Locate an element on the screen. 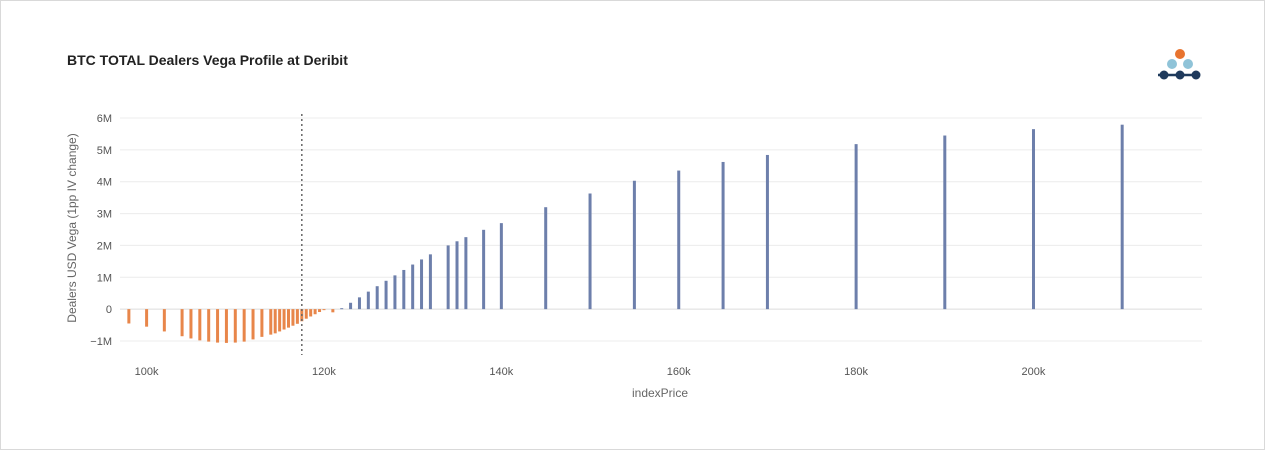 The width and height of the screenshot is (1265, 450). y-tick-label: 0 is located at coordinates (109, 310).